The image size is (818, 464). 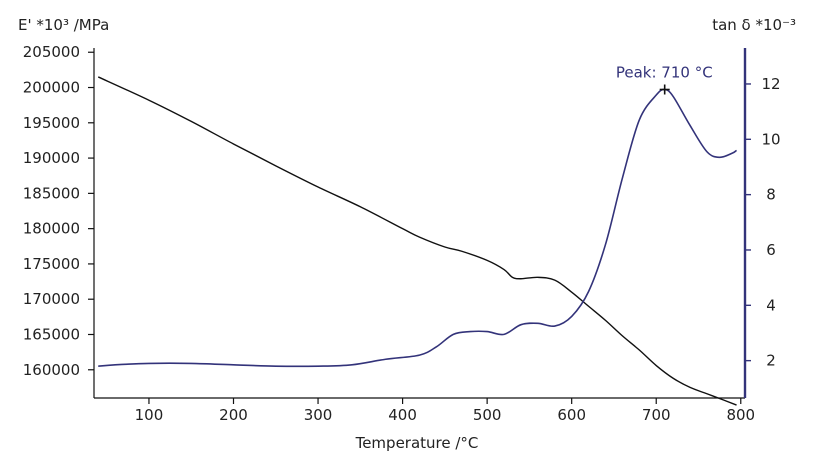 I want to click on y-right-tick-label-10: 10, so click(x=770, y=139).